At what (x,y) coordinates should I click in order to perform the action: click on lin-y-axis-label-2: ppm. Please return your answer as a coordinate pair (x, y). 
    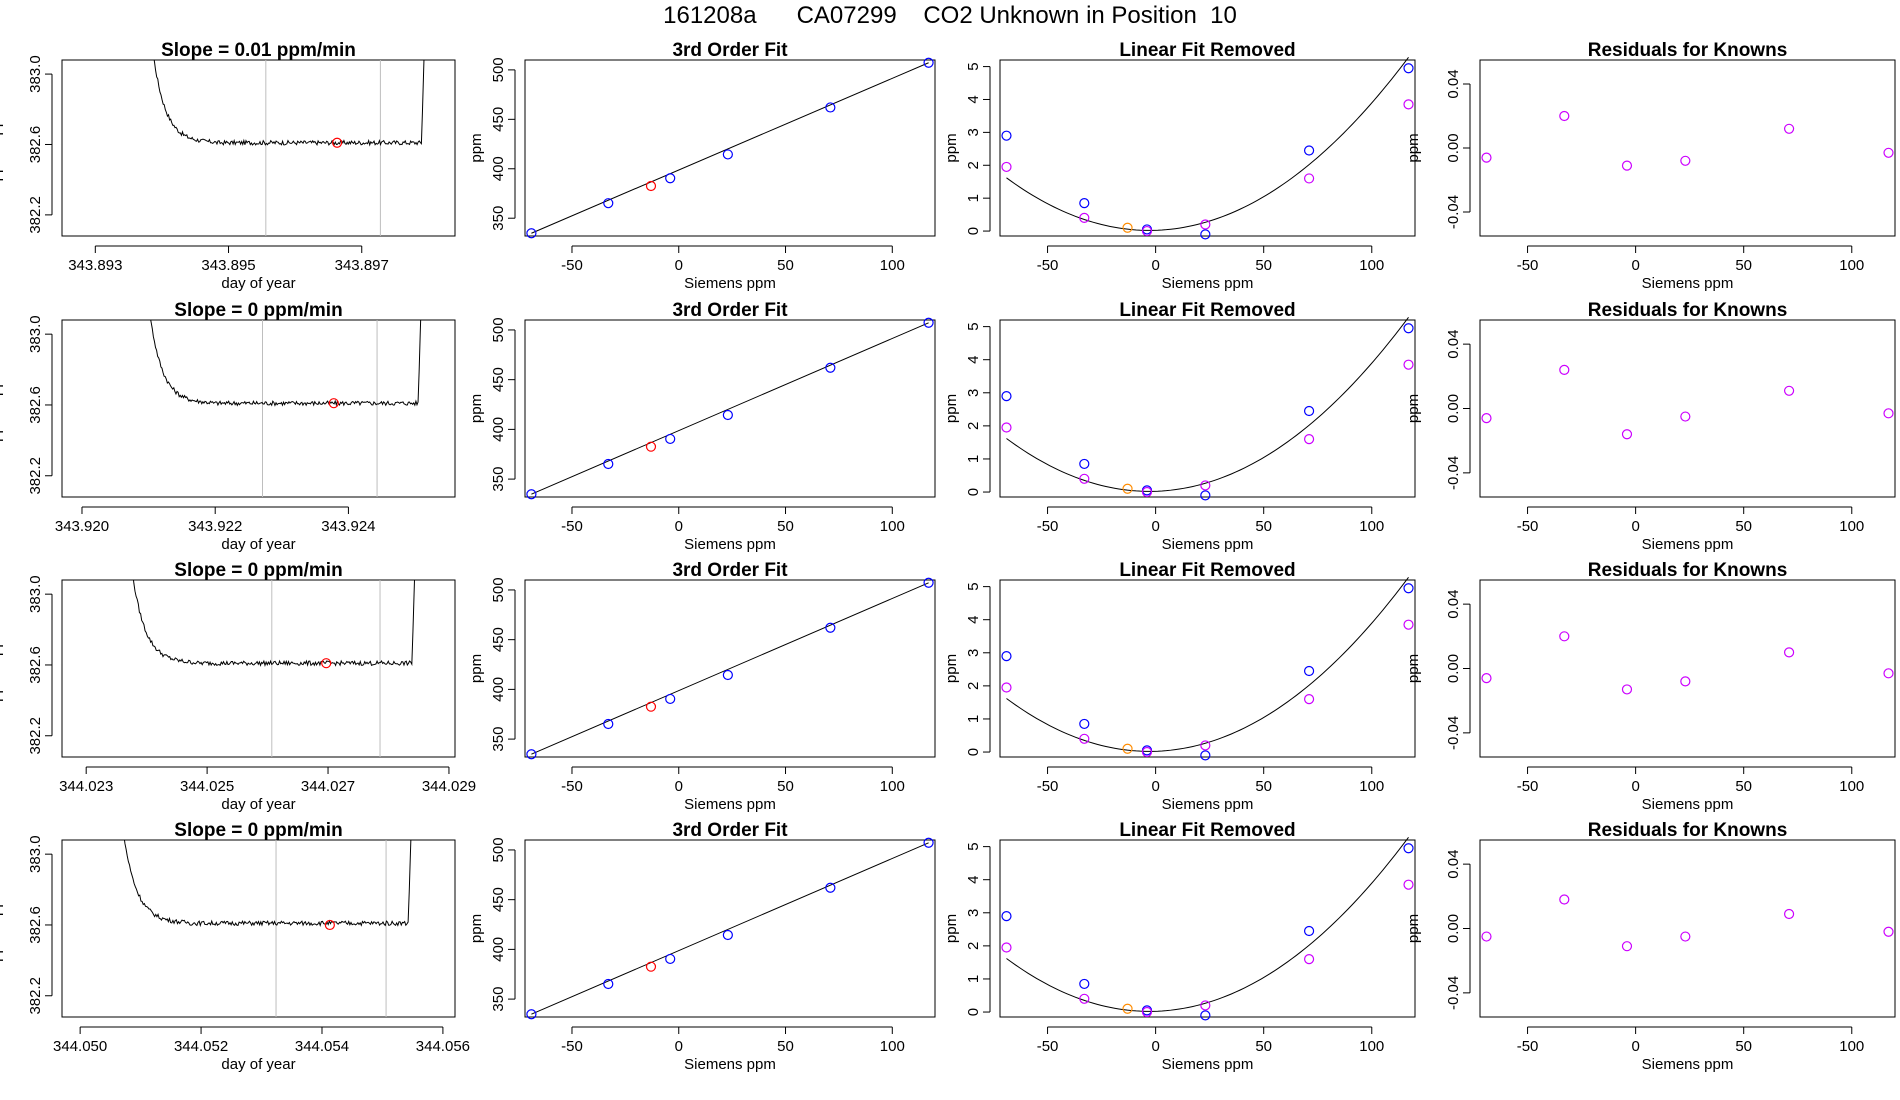
    Looking at the image, I should click on (951, 668).